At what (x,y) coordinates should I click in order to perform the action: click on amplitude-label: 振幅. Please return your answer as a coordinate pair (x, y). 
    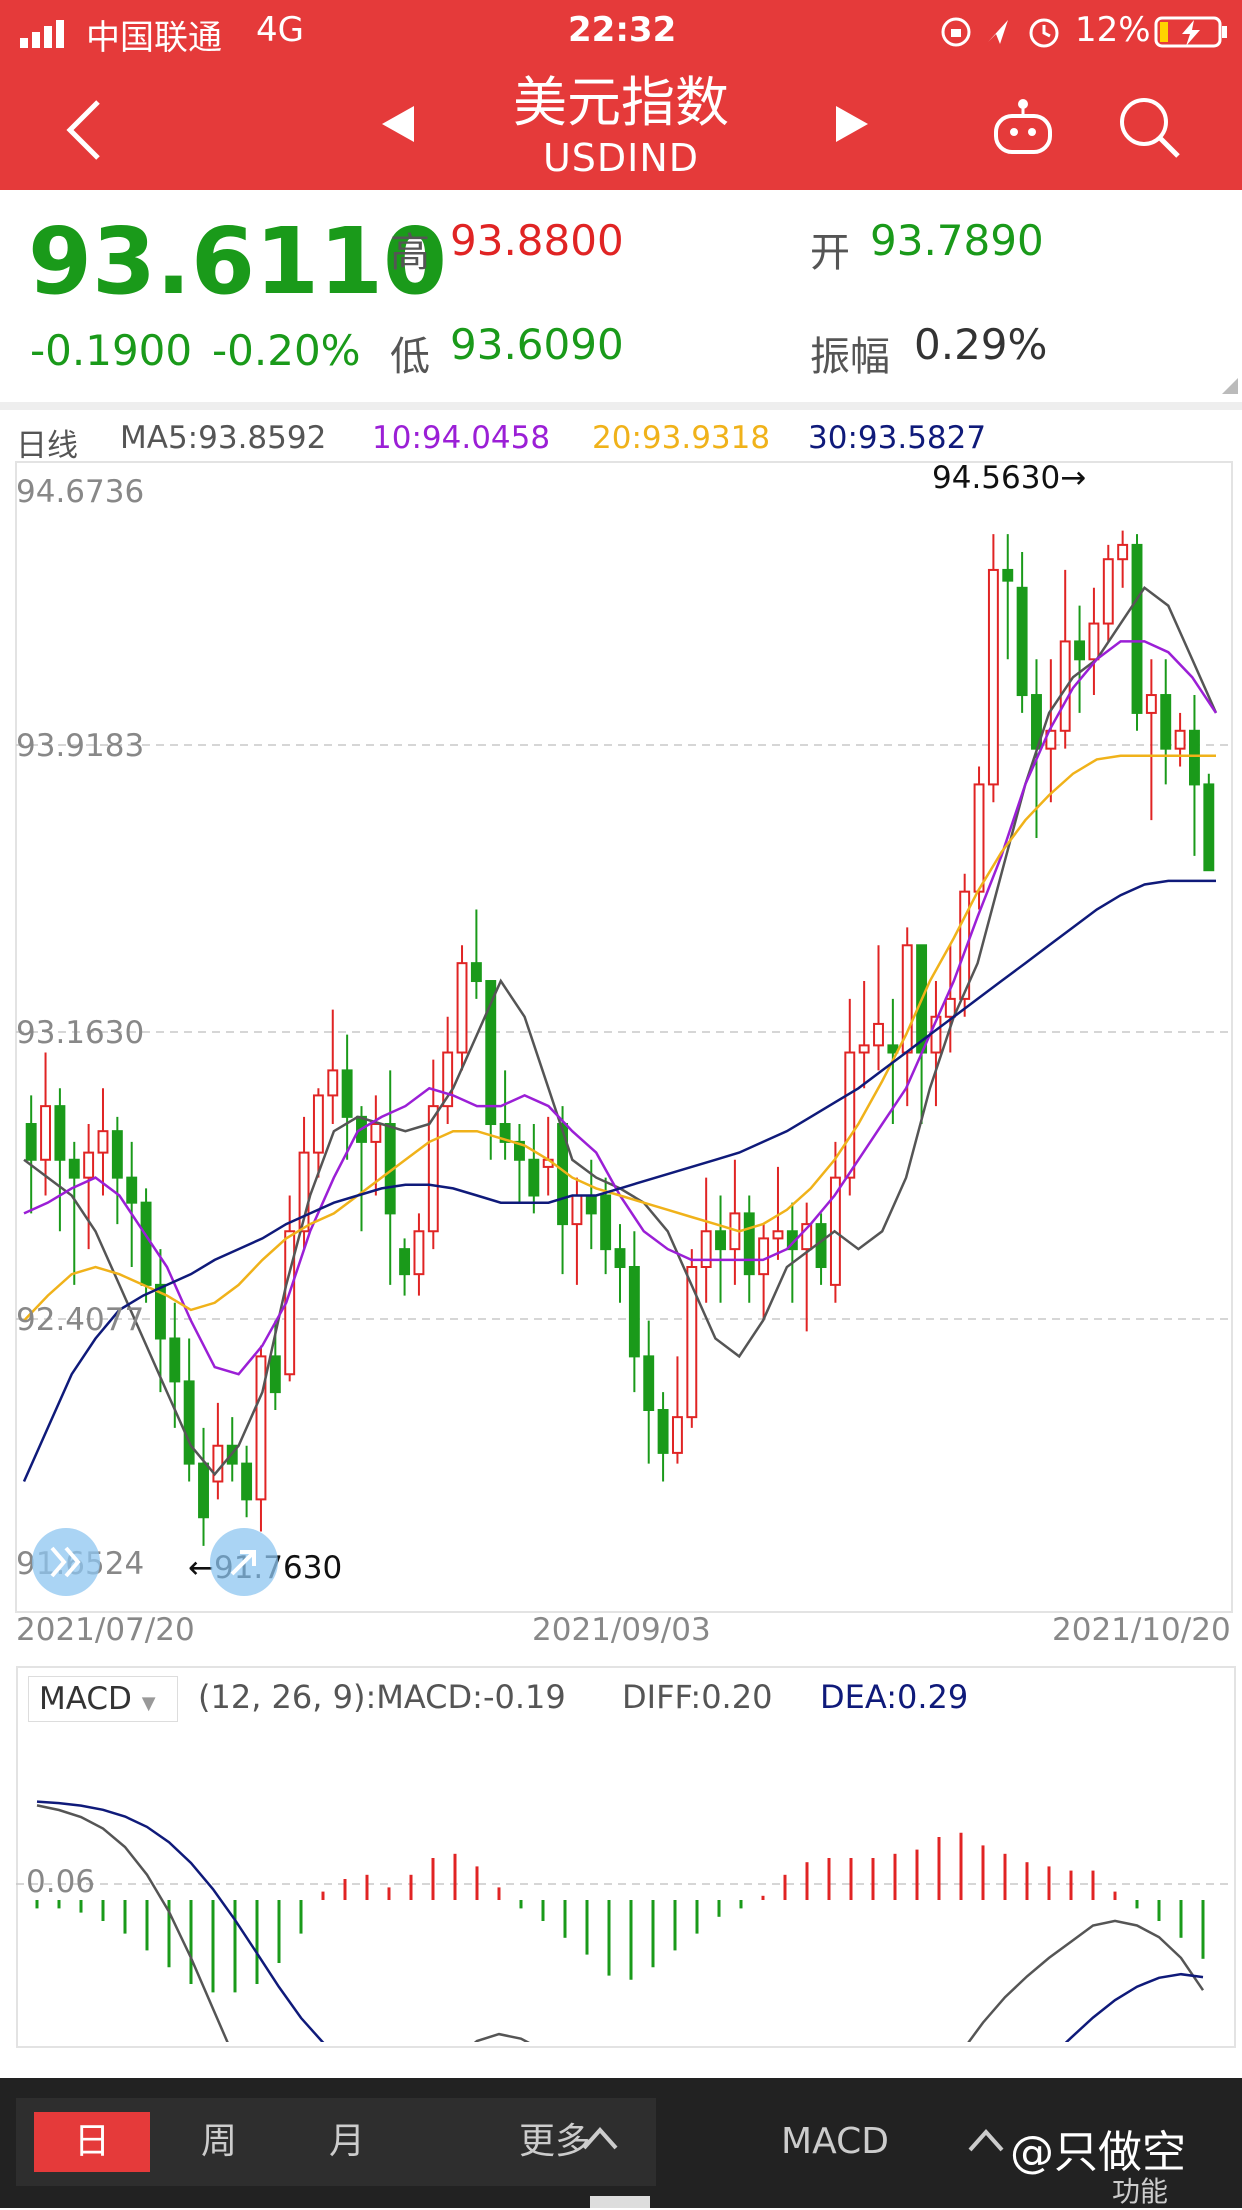
    Looking at the image, I should click on (850, 357).